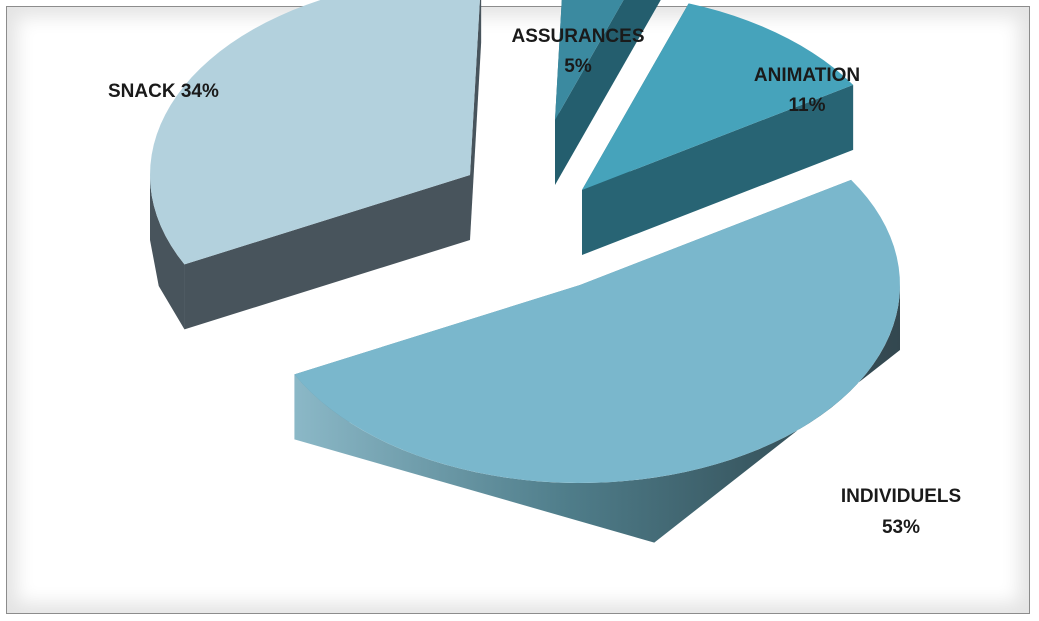 This screenshot has width=1039, height=621. Describe the element at coordinates (163, 91) in the screenshot. I see `label-snack: SNACK 34%` at that location.